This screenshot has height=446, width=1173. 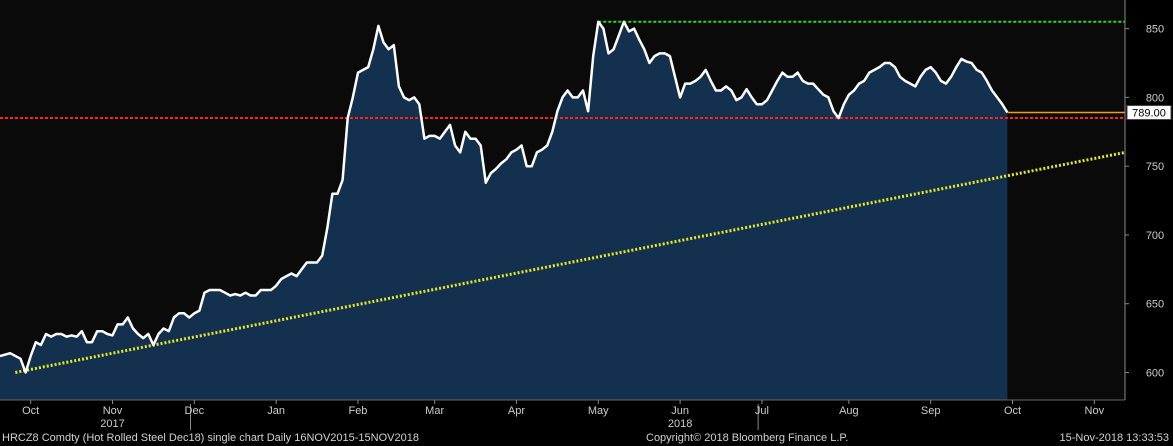 What do you see at coordinates (931, 411) in the screenshot?
I see `x-tick-label: Sep` at bounding box center [931, 411].